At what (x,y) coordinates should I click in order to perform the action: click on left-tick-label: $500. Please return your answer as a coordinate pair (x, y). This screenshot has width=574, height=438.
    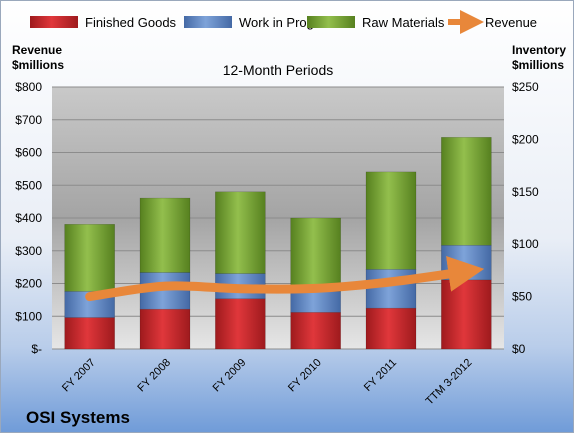
    Looking at the image, I should click on (28, 185).